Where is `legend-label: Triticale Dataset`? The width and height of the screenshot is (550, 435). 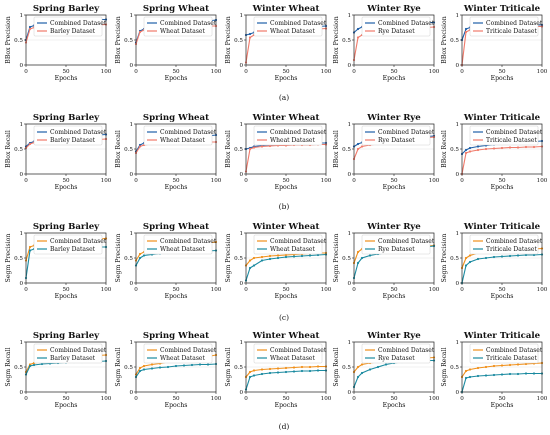 legend-label: Triticale Dataset is located at coordinates (511, 31).